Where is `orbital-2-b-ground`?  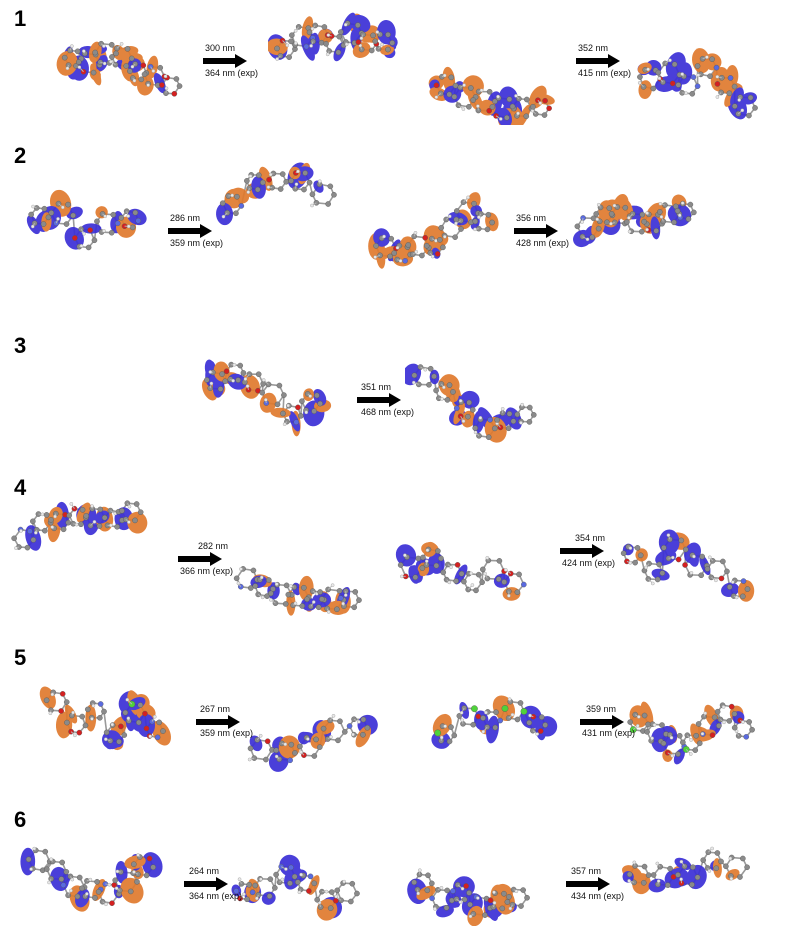 orbital-2-b-ground is located at coordinates (433, 230).